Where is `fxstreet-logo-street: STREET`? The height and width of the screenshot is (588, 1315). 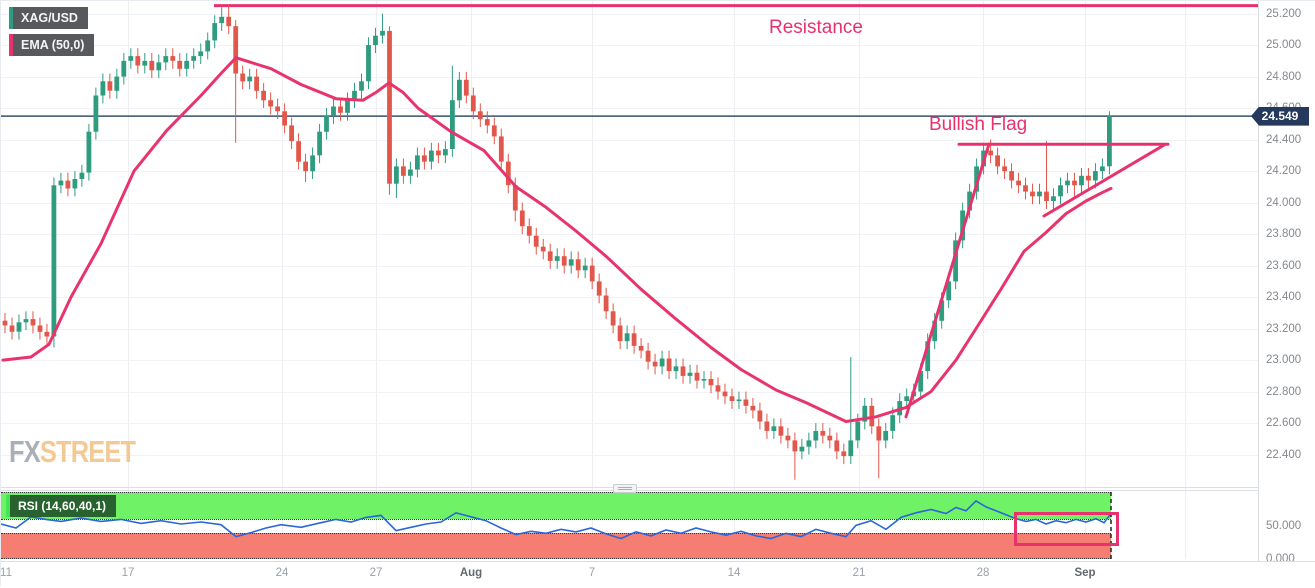
fxstreet-logo-street: STREET is located at coordinates (87, 451).